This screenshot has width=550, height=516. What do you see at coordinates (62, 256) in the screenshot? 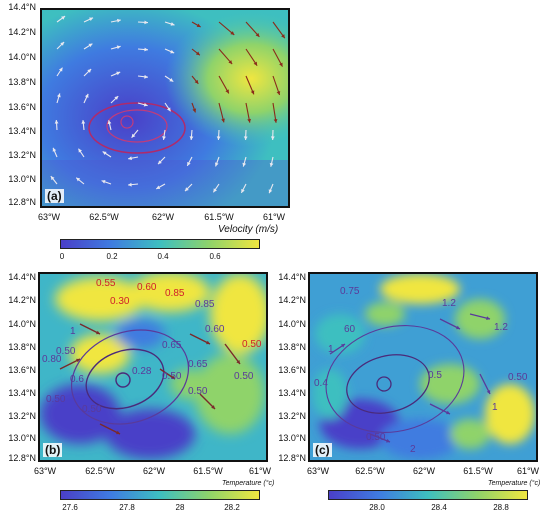
I see `colorbar-a-tick: 0` at bounding box center [62, 256].